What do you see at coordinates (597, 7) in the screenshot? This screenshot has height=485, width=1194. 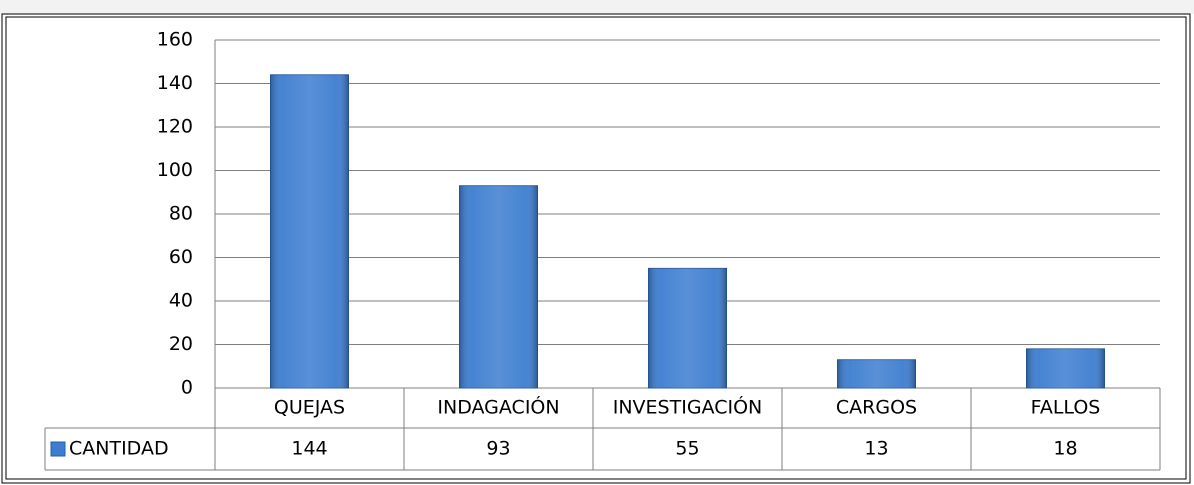 I see `top-strip` at bounding box center [597, 7].